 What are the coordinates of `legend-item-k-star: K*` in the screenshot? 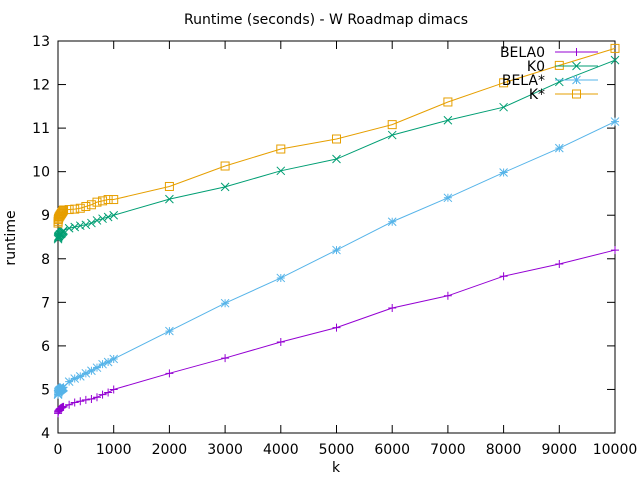 It's located at (563, 95).